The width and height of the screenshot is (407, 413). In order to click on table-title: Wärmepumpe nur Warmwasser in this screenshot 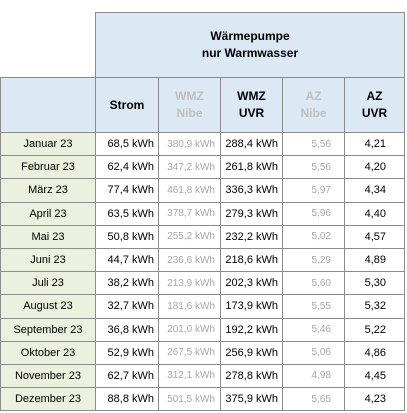, I will do `click(250, 45)`.